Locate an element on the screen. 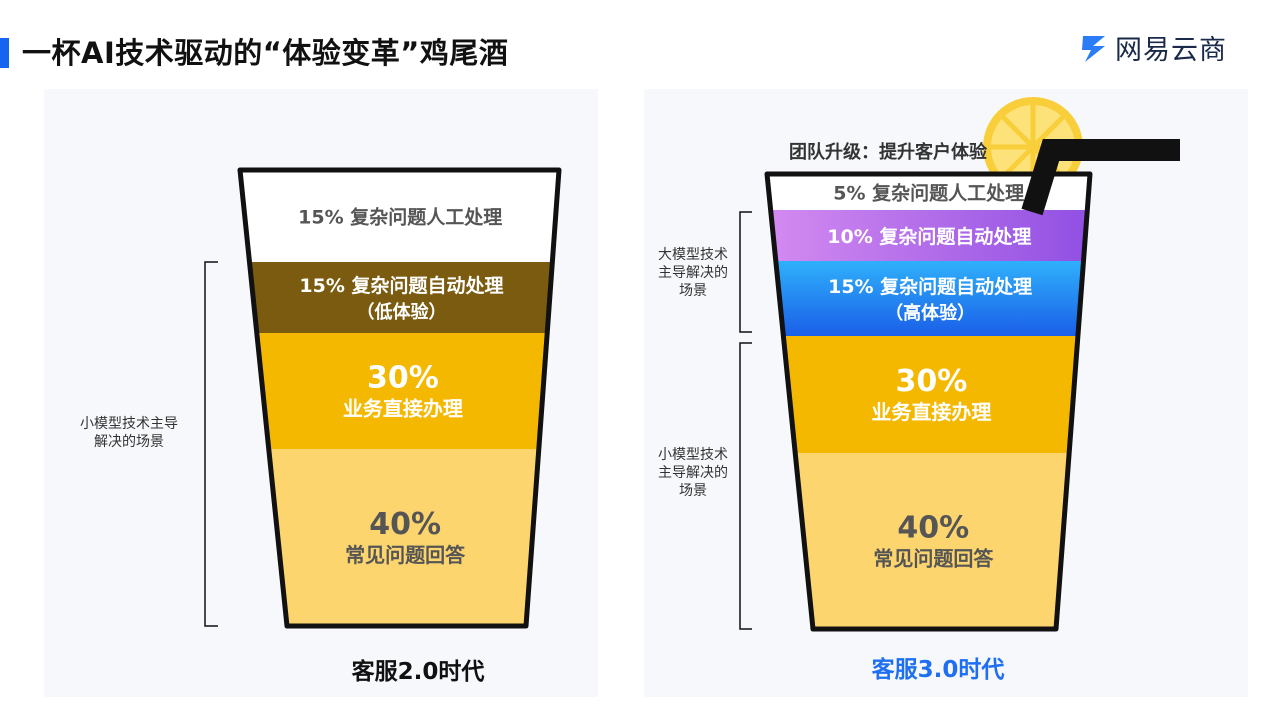 This screenshot has height=713, width=1267. left-bracket is located at coordinates (211, 444).